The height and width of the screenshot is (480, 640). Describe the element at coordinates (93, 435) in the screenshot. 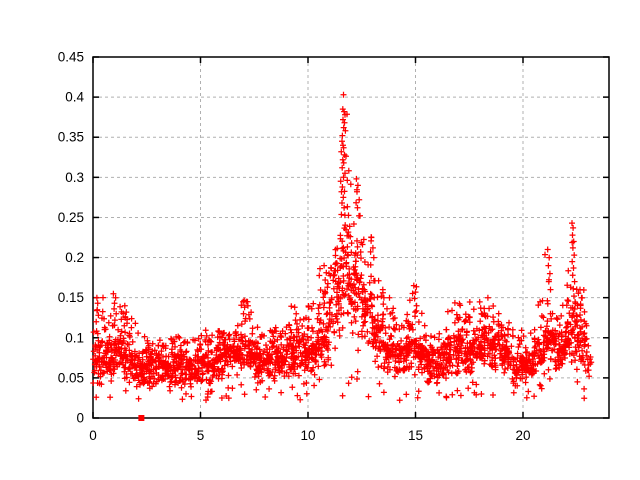

I see `x-tick-label: 0` at that location.